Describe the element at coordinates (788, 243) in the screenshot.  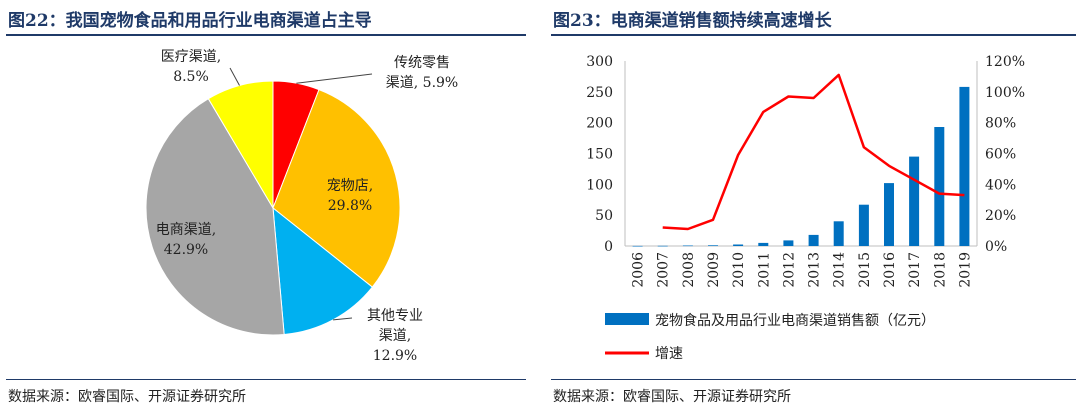
I see `bar-2012` at that location.